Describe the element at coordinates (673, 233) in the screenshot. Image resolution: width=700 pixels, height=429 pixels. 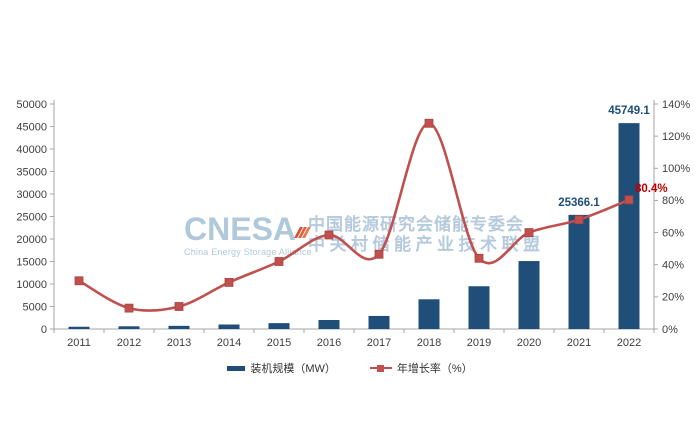
I see `right-axis-tick-label: 60%` at that location.